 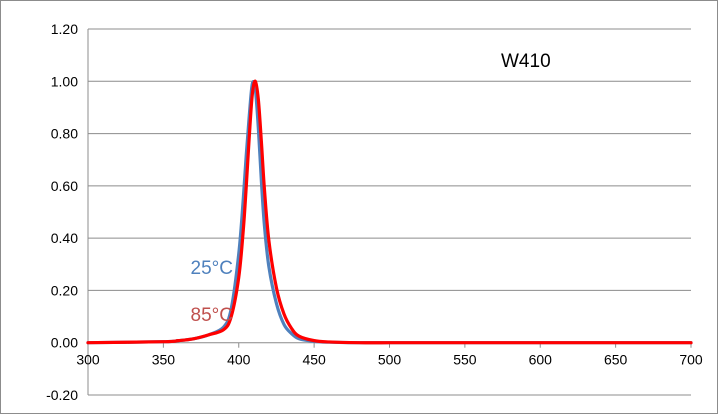 What do you see at coordinates (239, 360) in the screenshot?
I see `x-tick-label-2: 400` at bounding box center [239, 360].